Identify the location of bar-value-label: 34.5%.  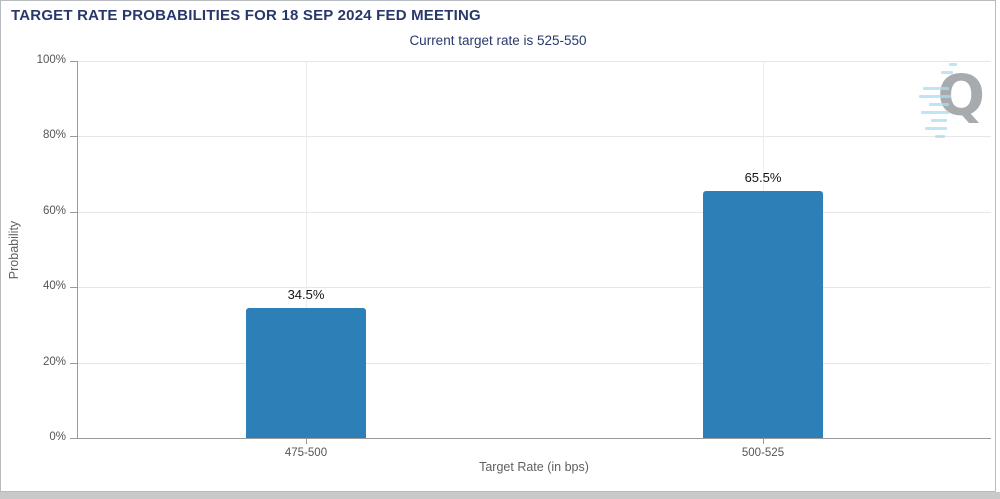
(306, 294).